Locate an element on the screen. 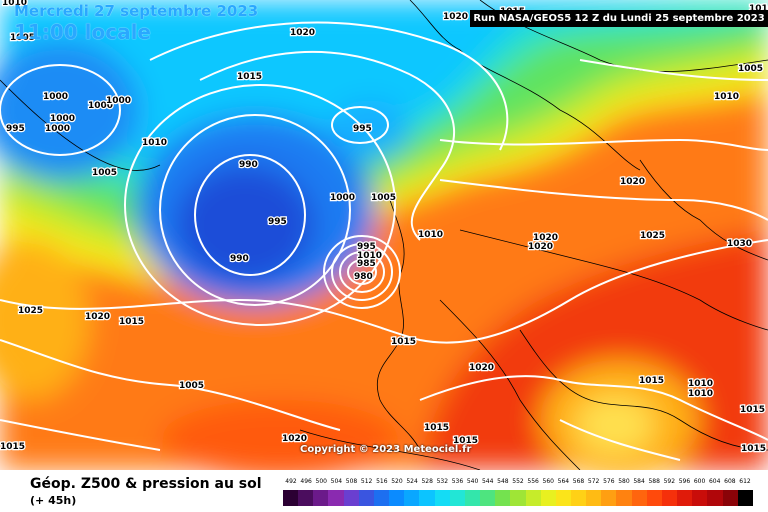 The width and height of the screenshot is (768, 512). forecast-time: 11:00 locale is located at coordinates (82, 32).